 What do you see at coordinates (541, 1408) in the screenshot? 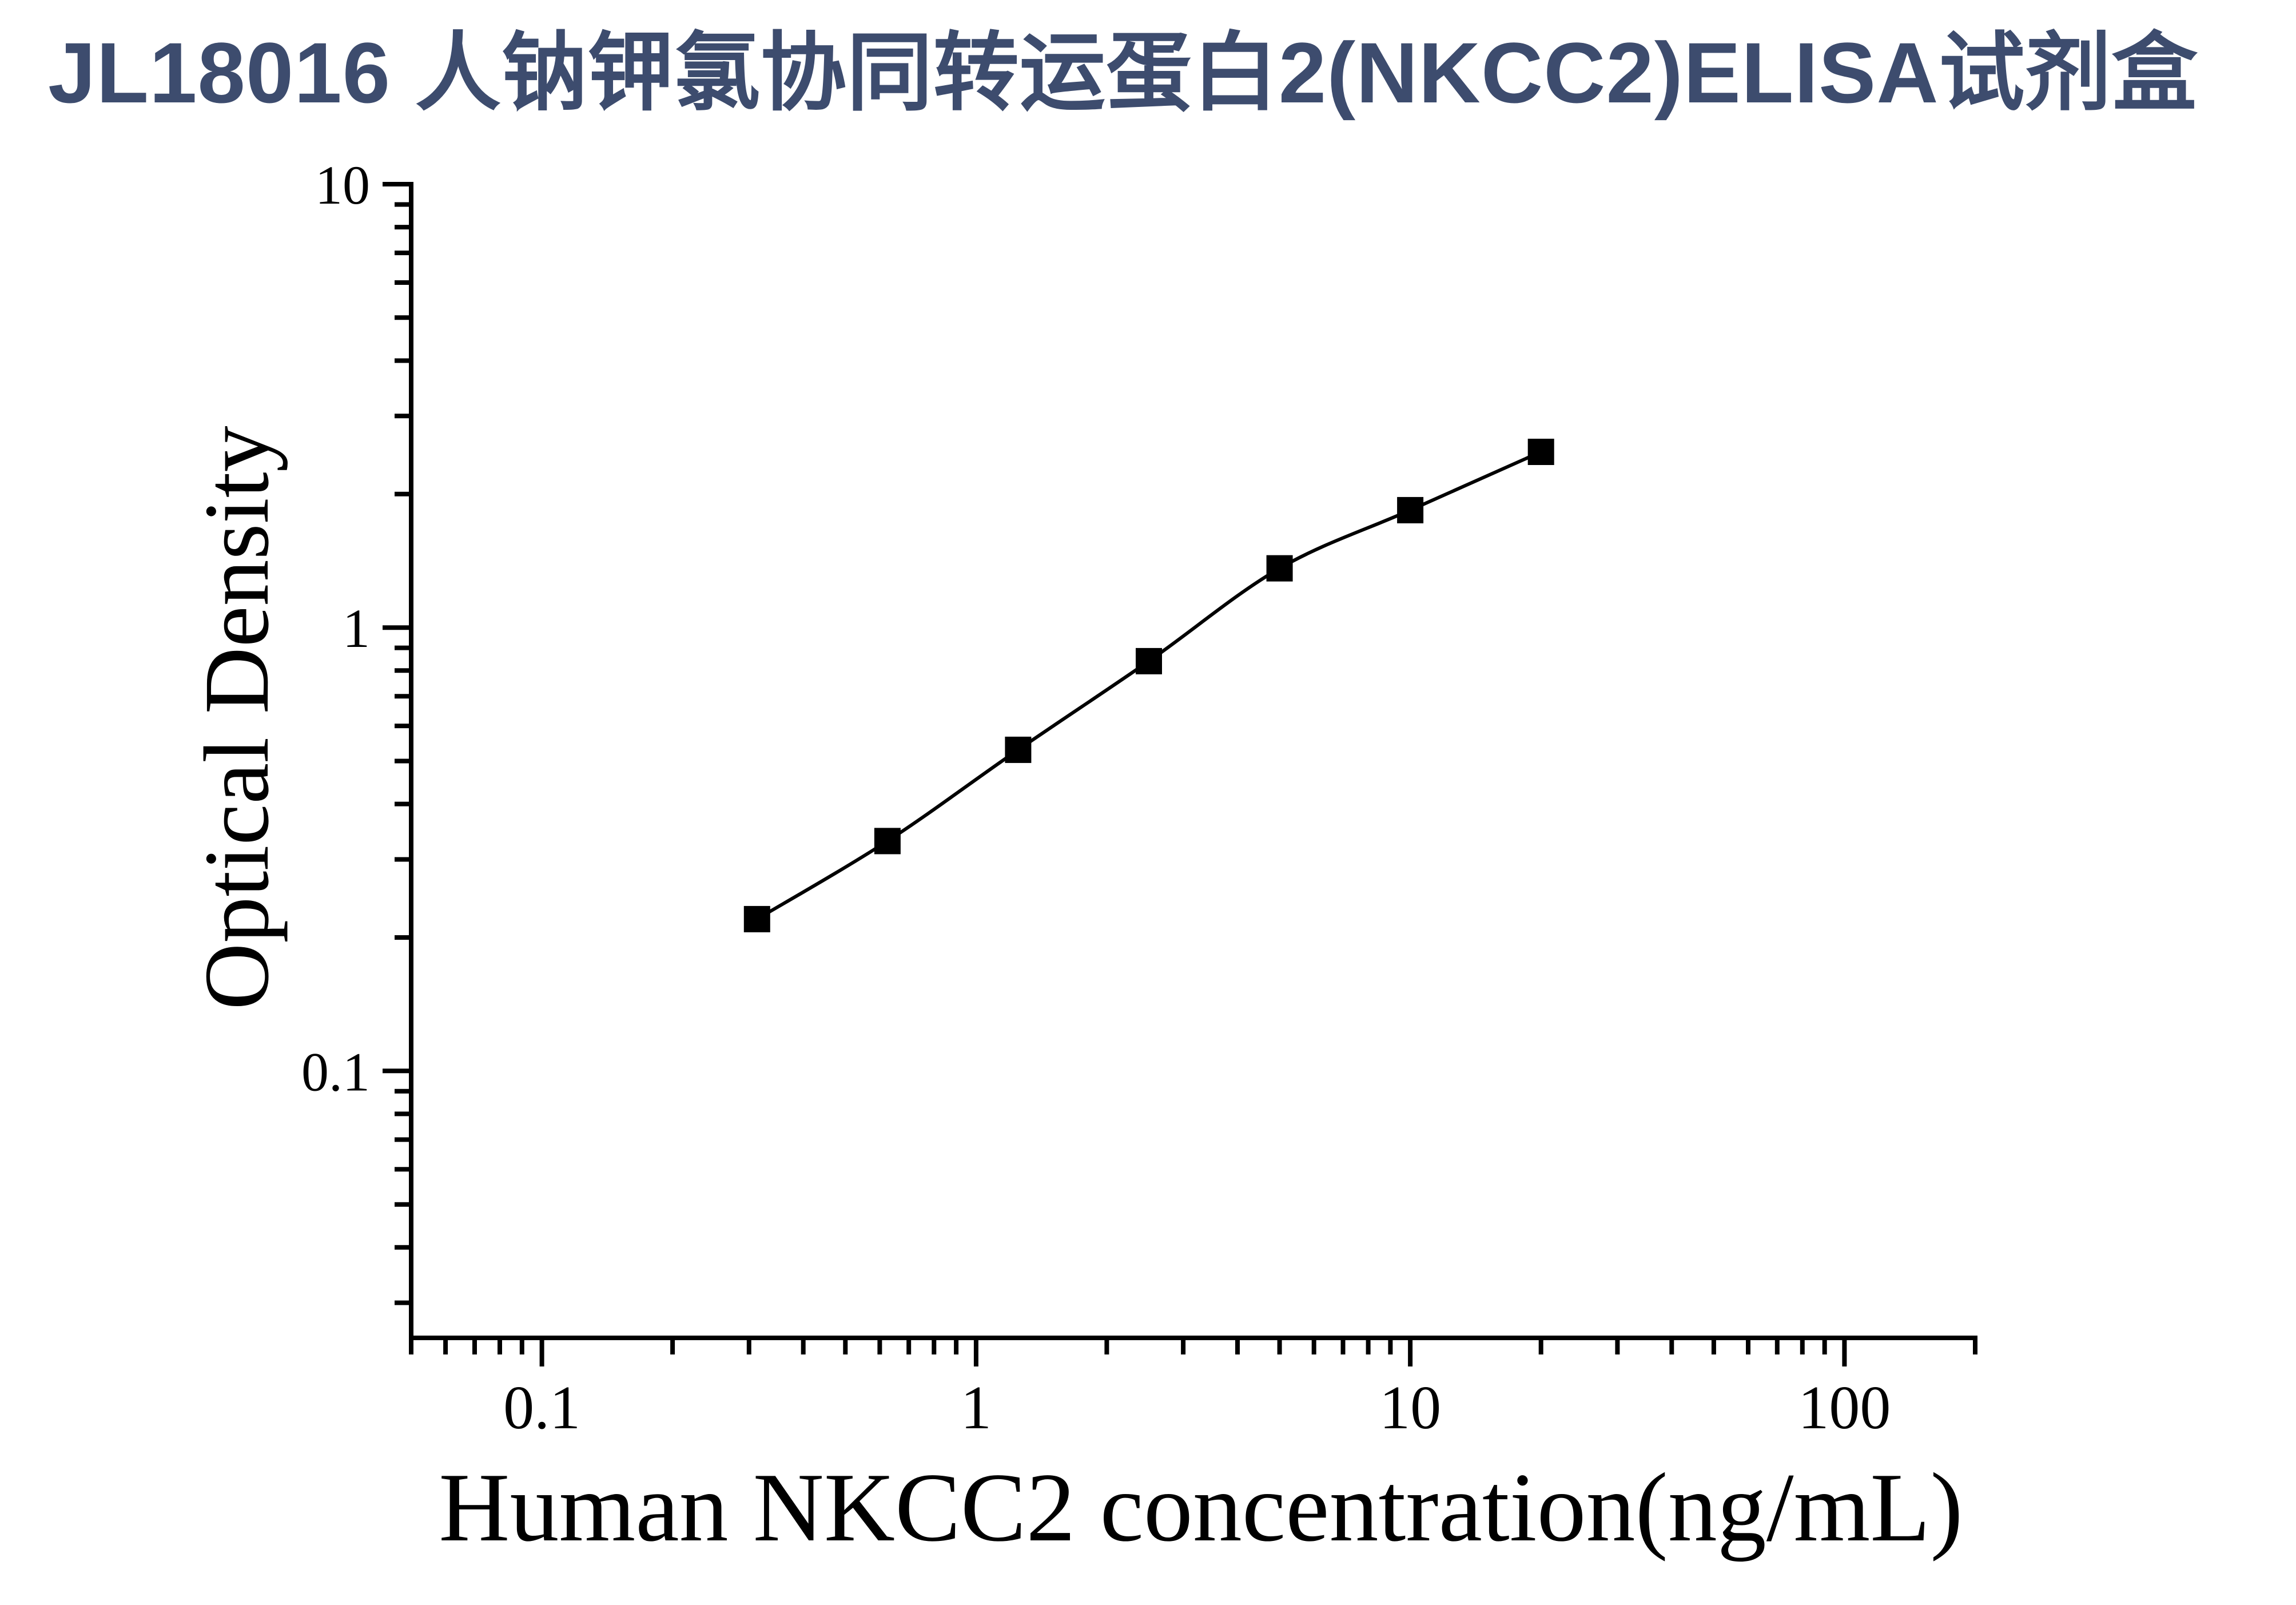
I see `x-tick-label: 0.1` at bounding box center [541, 1408].